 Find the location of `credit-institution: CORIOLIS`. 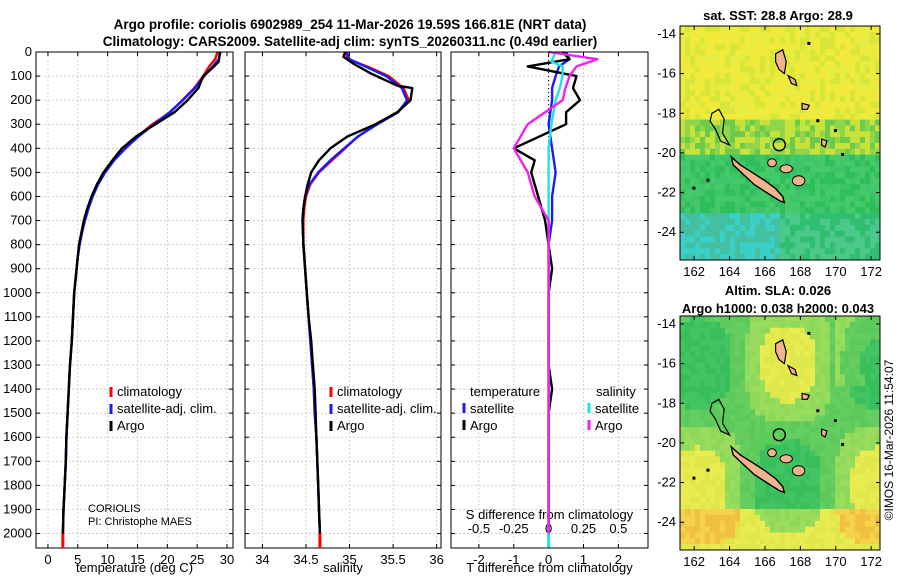

credit-institution: CORIOLIS is located at coordinates (114, 509).